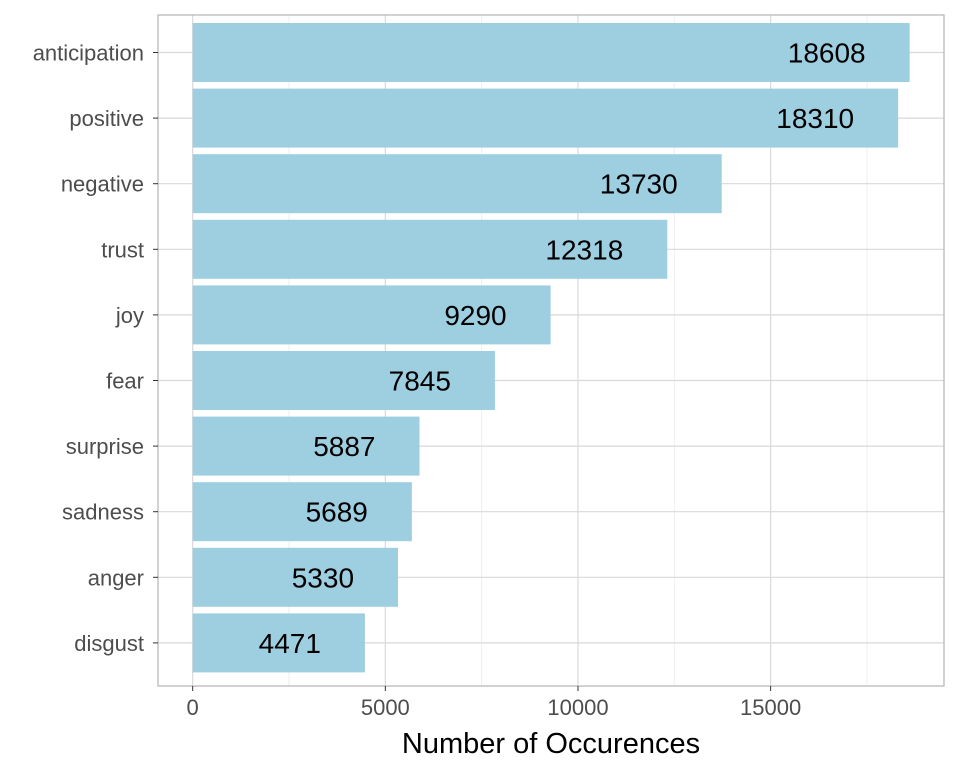  What do you see at coordinates (88, 53) in the screenshot?
I see `y-tick-label-anticipation: anticipation` at bounding box center [88, 53].